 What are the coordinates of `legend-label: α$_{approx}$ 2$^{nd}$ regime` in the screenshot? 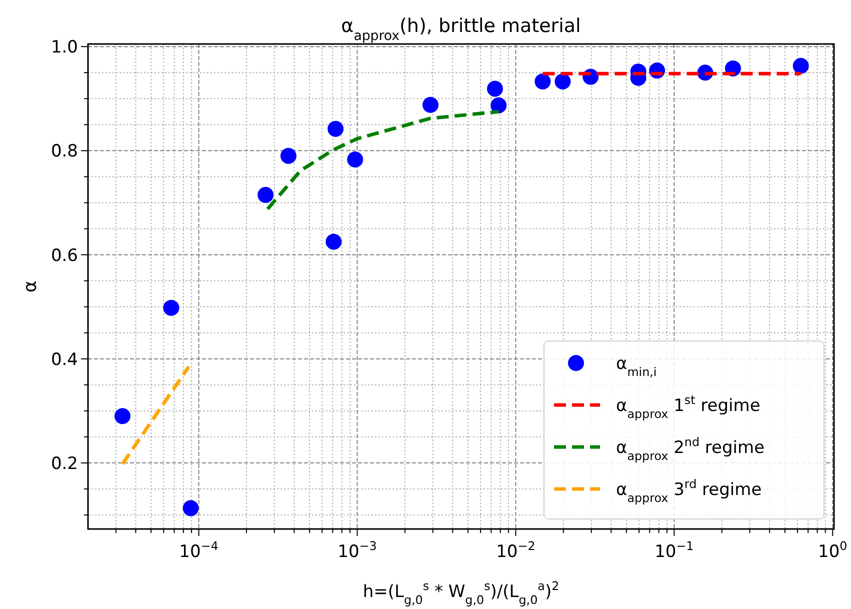 It's located at (690, 449).